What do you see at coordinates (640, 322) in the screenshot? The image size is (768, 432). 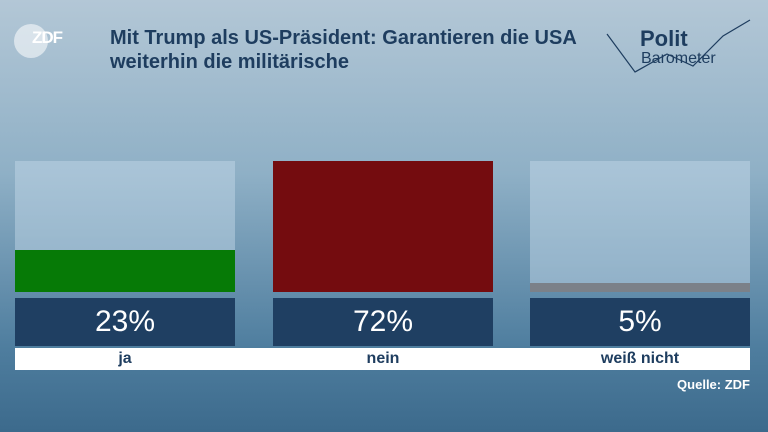 I see `value-label: 5%` at bounding box center [640, 322].